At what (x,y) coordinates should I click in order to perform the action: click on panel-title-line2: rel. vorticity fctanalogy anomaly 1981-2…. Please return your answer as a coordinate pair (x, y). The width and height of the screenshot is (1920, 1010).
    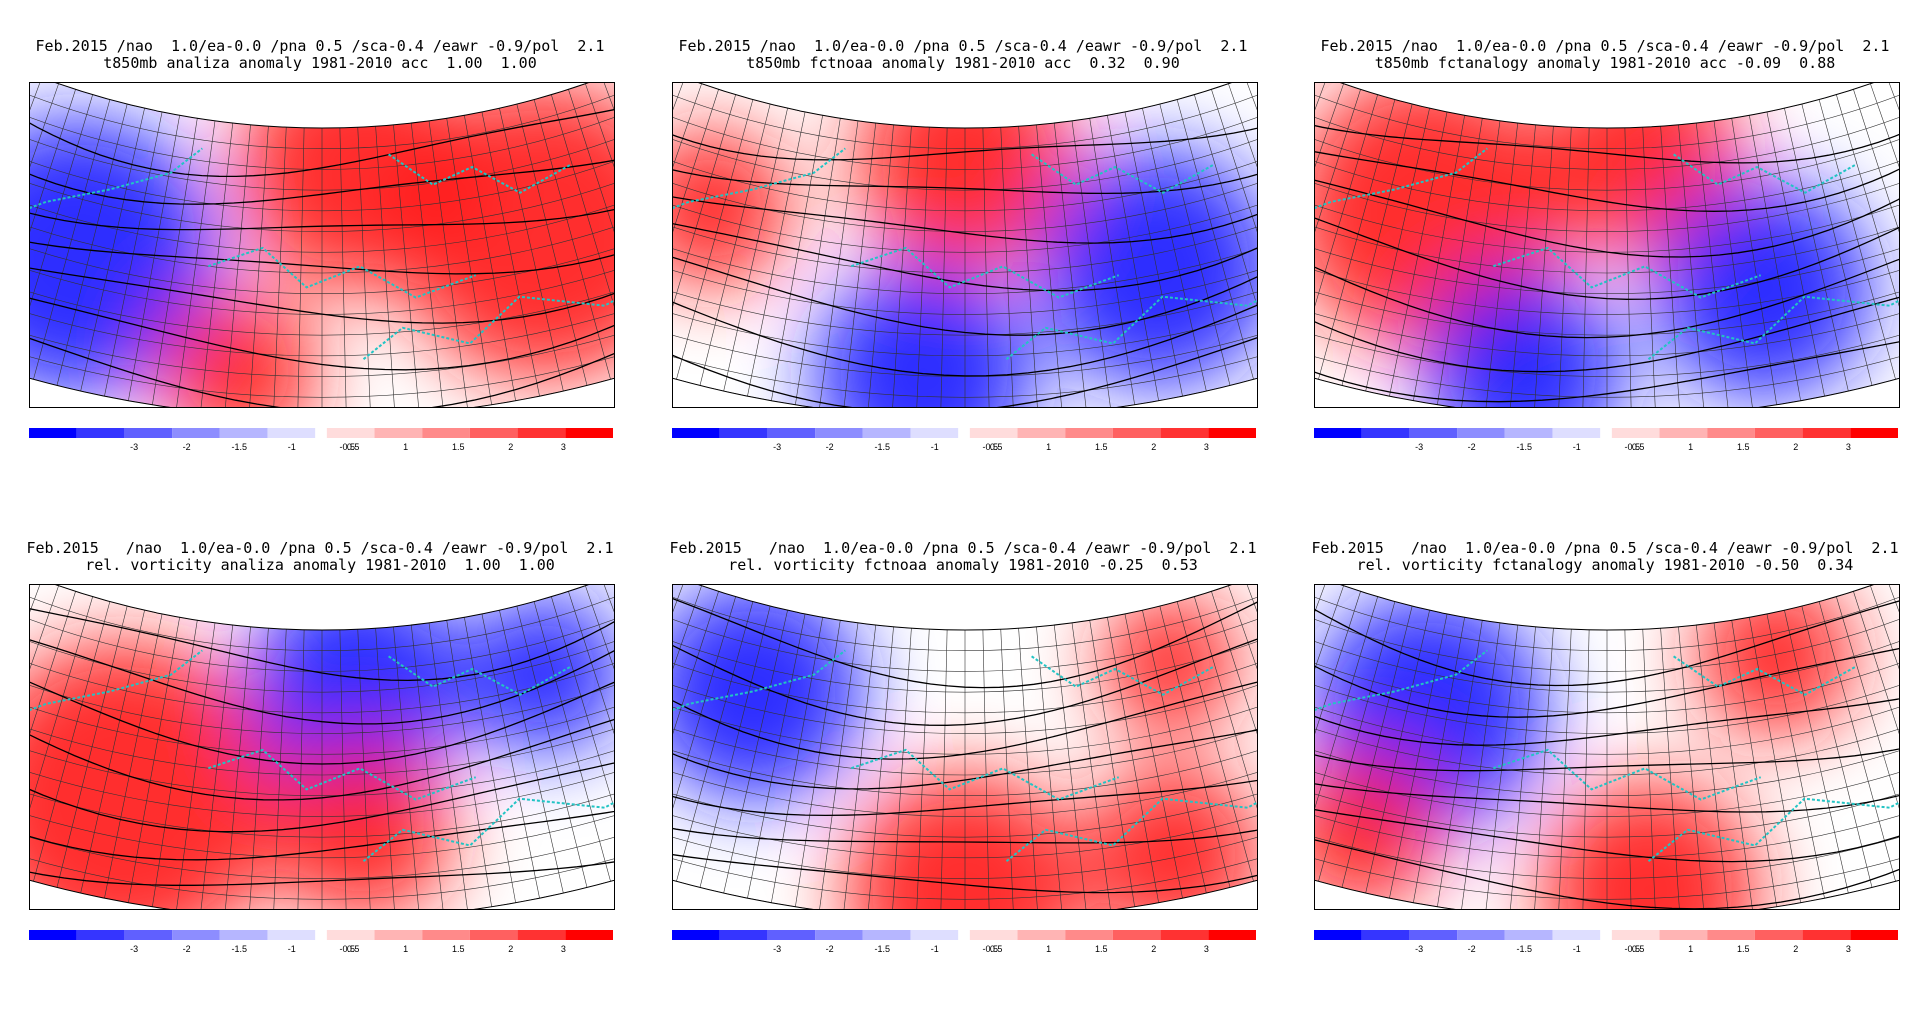
    Looking at the image, I should click on (1605, 565).